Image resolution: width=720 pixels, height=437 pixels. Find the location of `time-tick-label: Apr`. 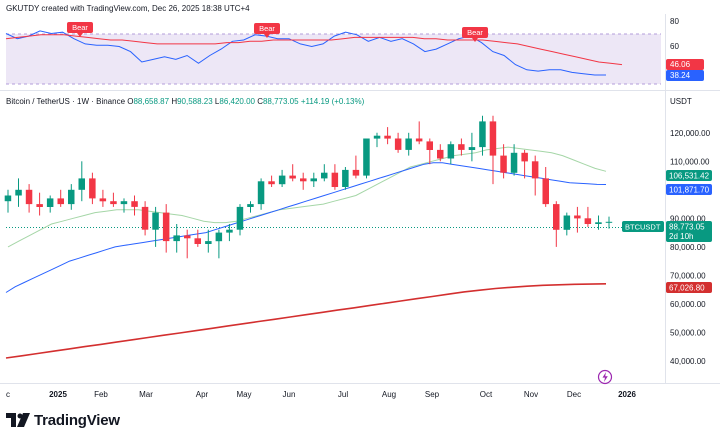

time-tick-label: Apr is located at coordinates (202, 394).